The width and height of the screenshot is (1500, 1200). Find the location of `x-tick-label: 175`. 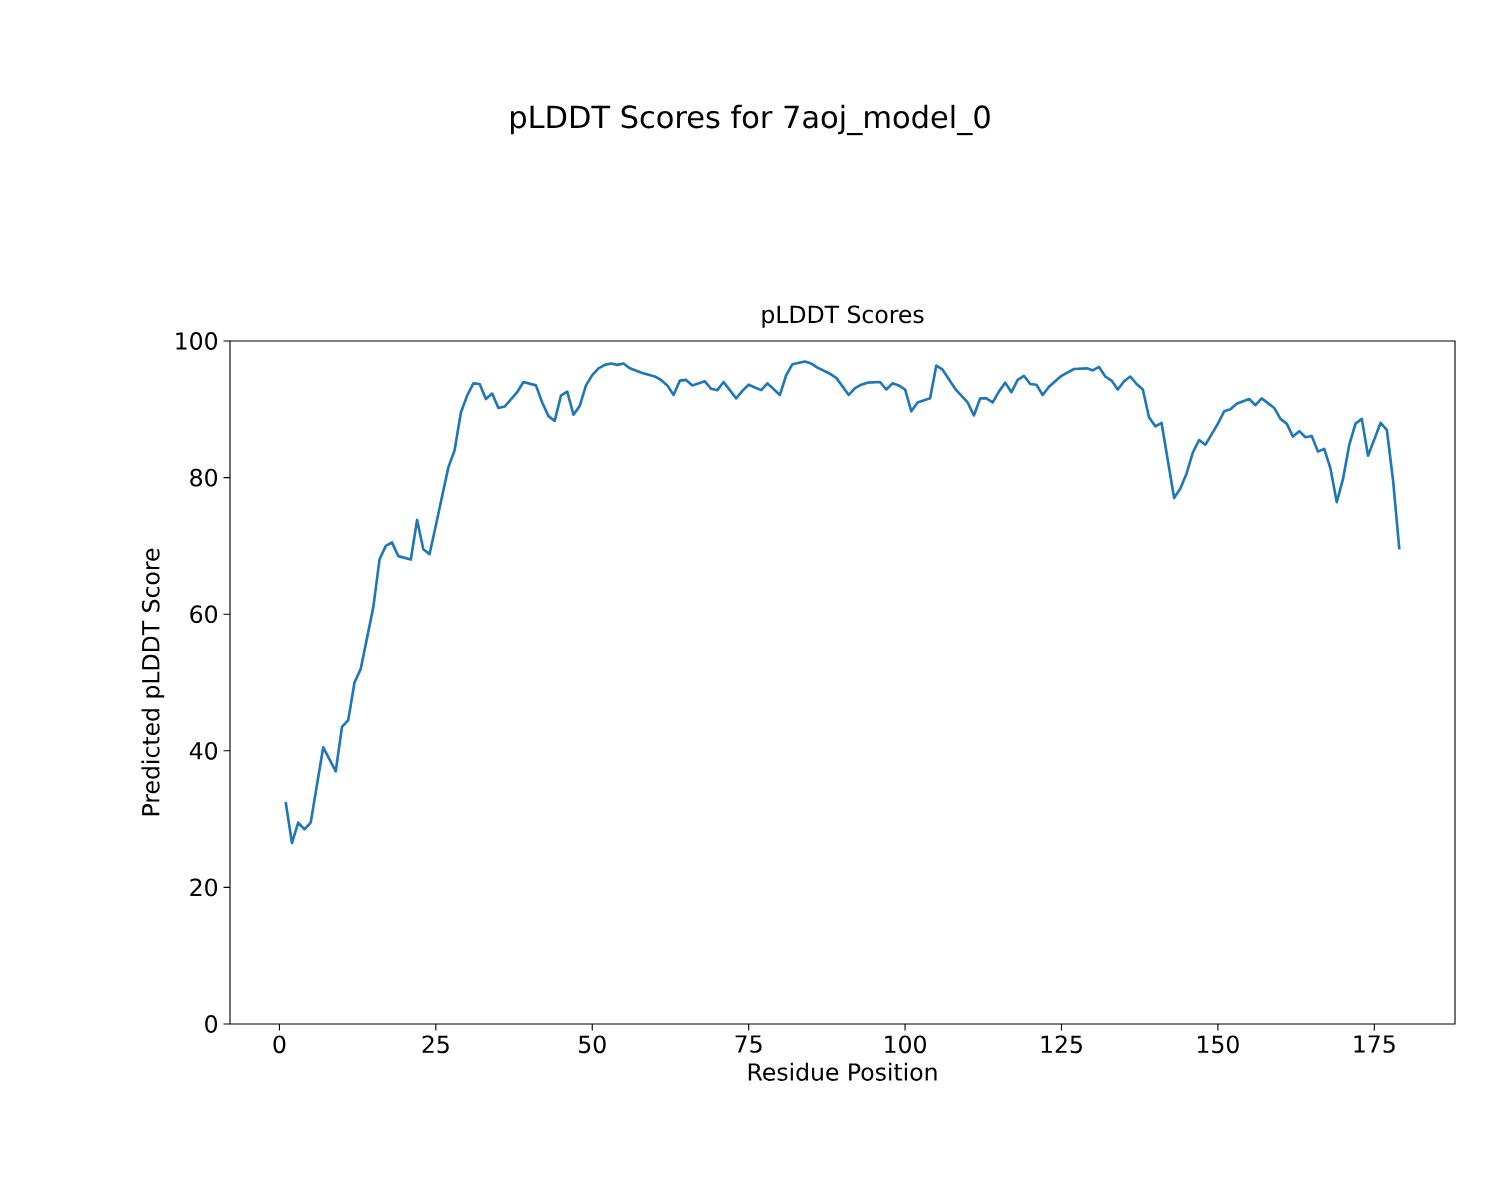

x-tick-label: 175 is located at coordinates (1374, 1044).